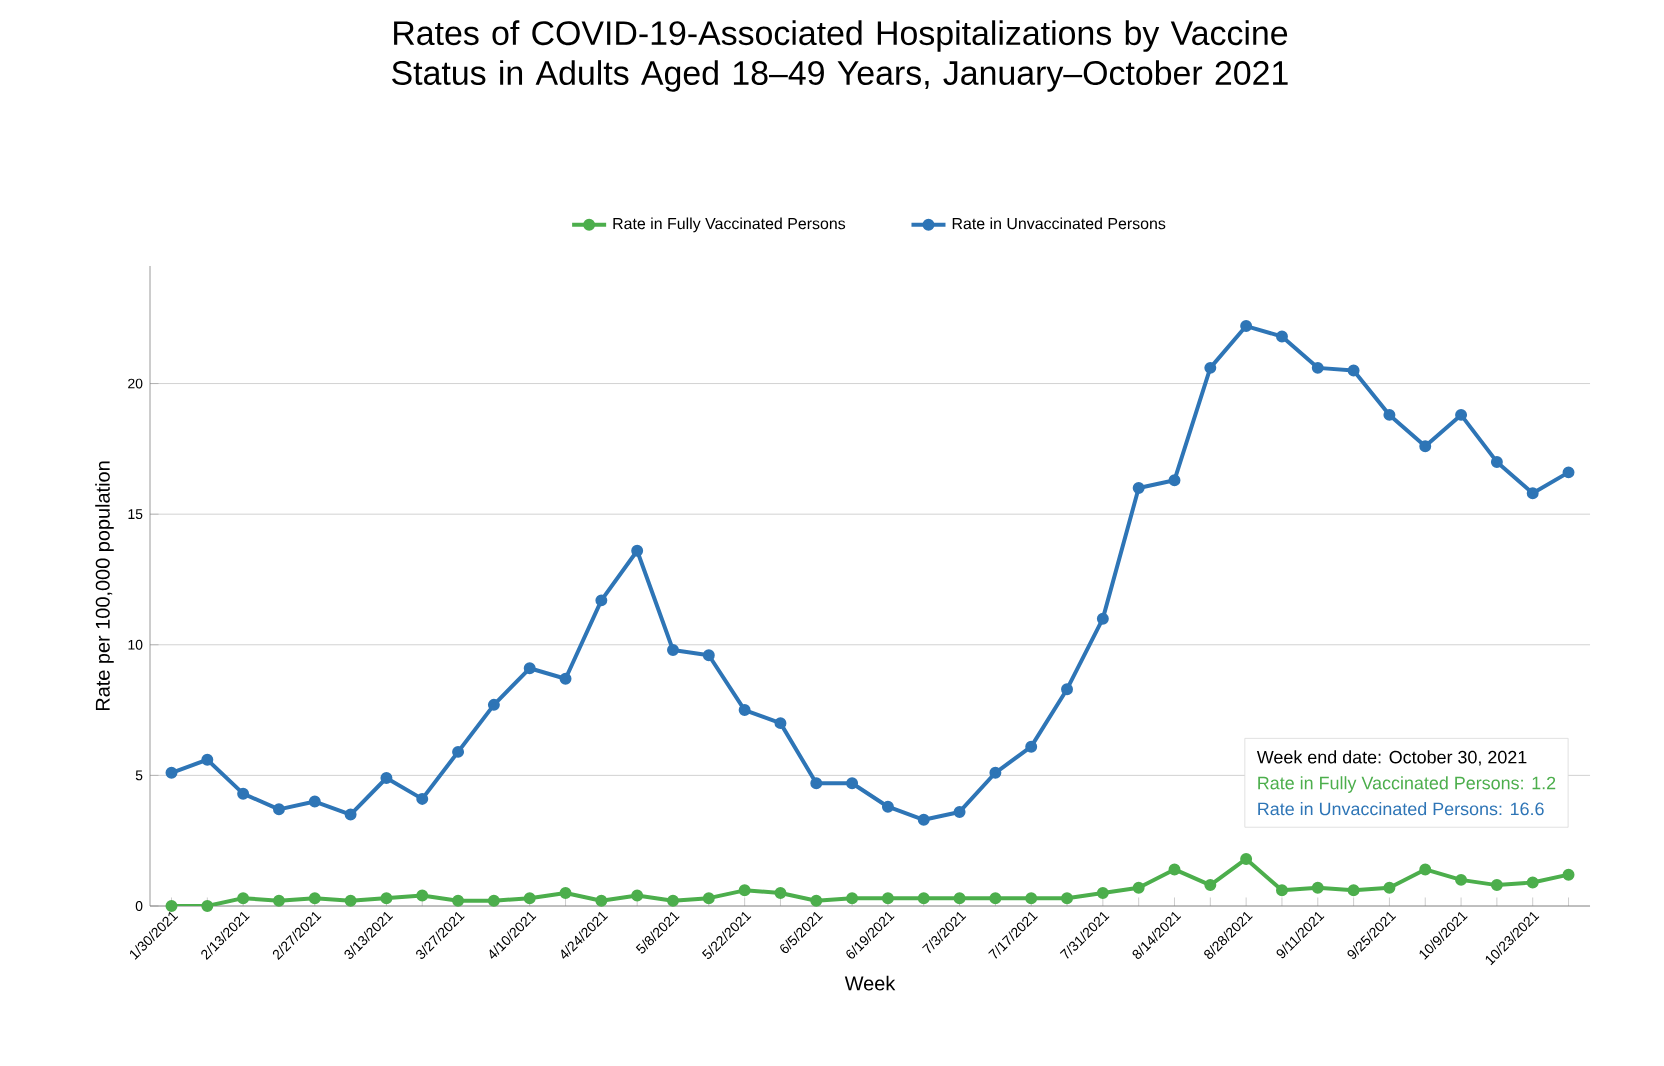 This screenshot has height=1066, width=1664. I want to click on annotation: Rate in Unvaccinated Persons: 16.6, so click(1401, 809).